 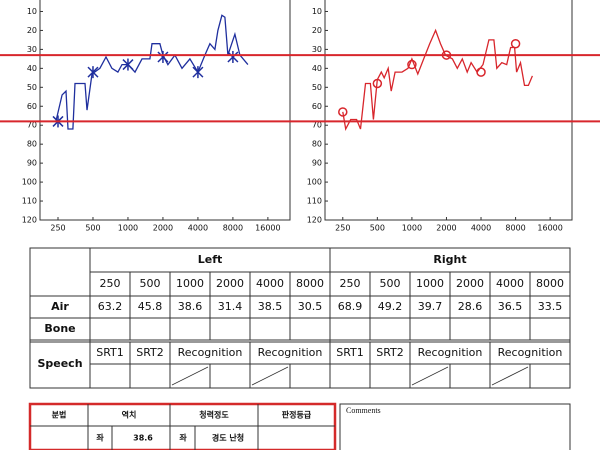 What do you see at coordinates (110, 306) in the screenshot?
I see `air-value: 63.2` at bounding box center [110, 306].